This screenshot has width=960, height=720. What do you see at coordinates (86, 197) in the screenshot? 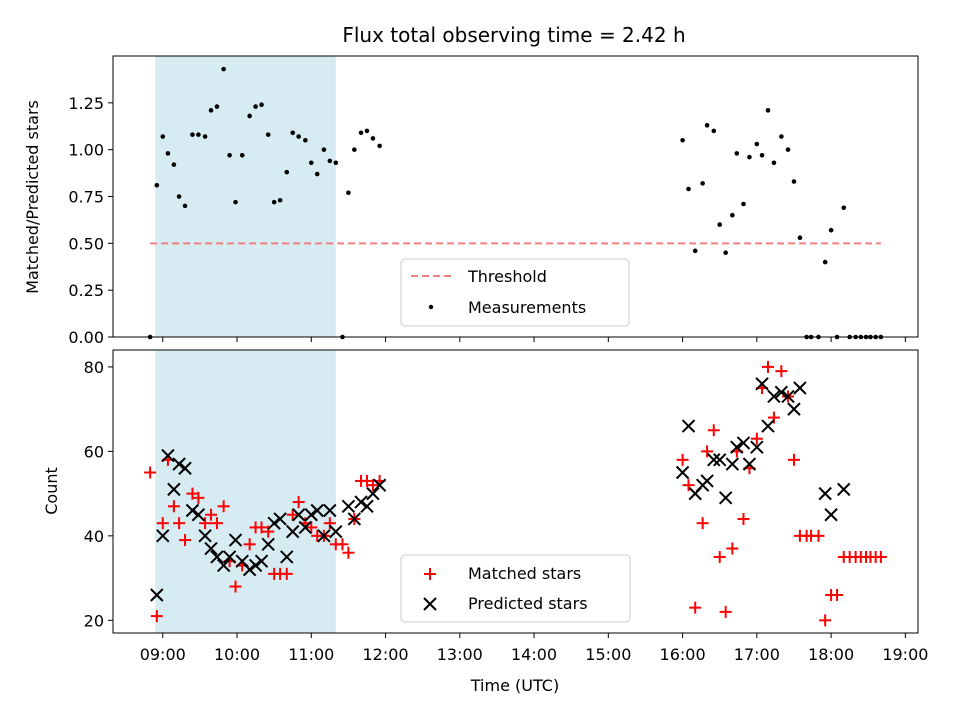
I see `top-y-tick-label: 0.75` at bounding box center [86, 197].